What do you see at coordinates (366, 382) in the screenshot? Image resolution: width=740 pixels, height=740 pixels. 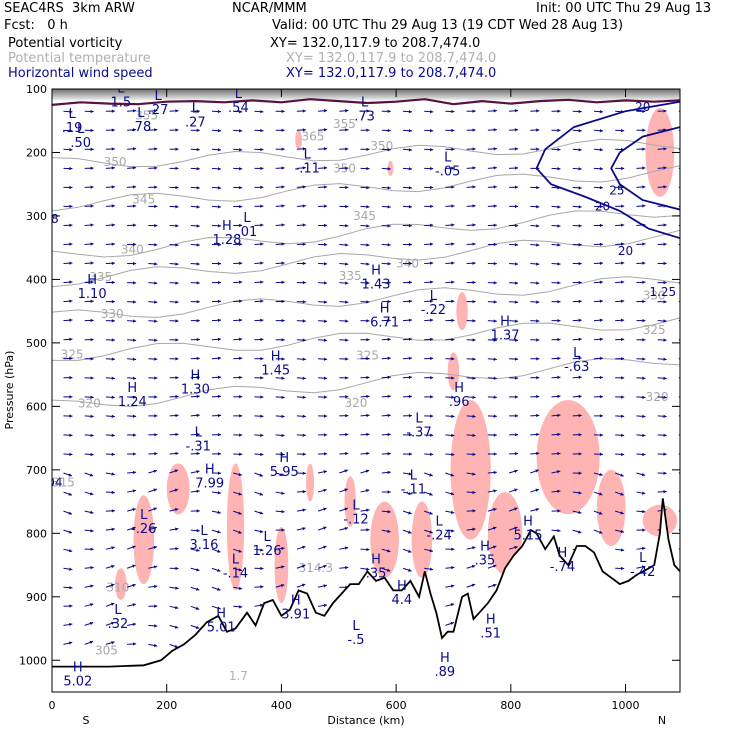 I see `theta-contour` at bounding box center [366, 382].